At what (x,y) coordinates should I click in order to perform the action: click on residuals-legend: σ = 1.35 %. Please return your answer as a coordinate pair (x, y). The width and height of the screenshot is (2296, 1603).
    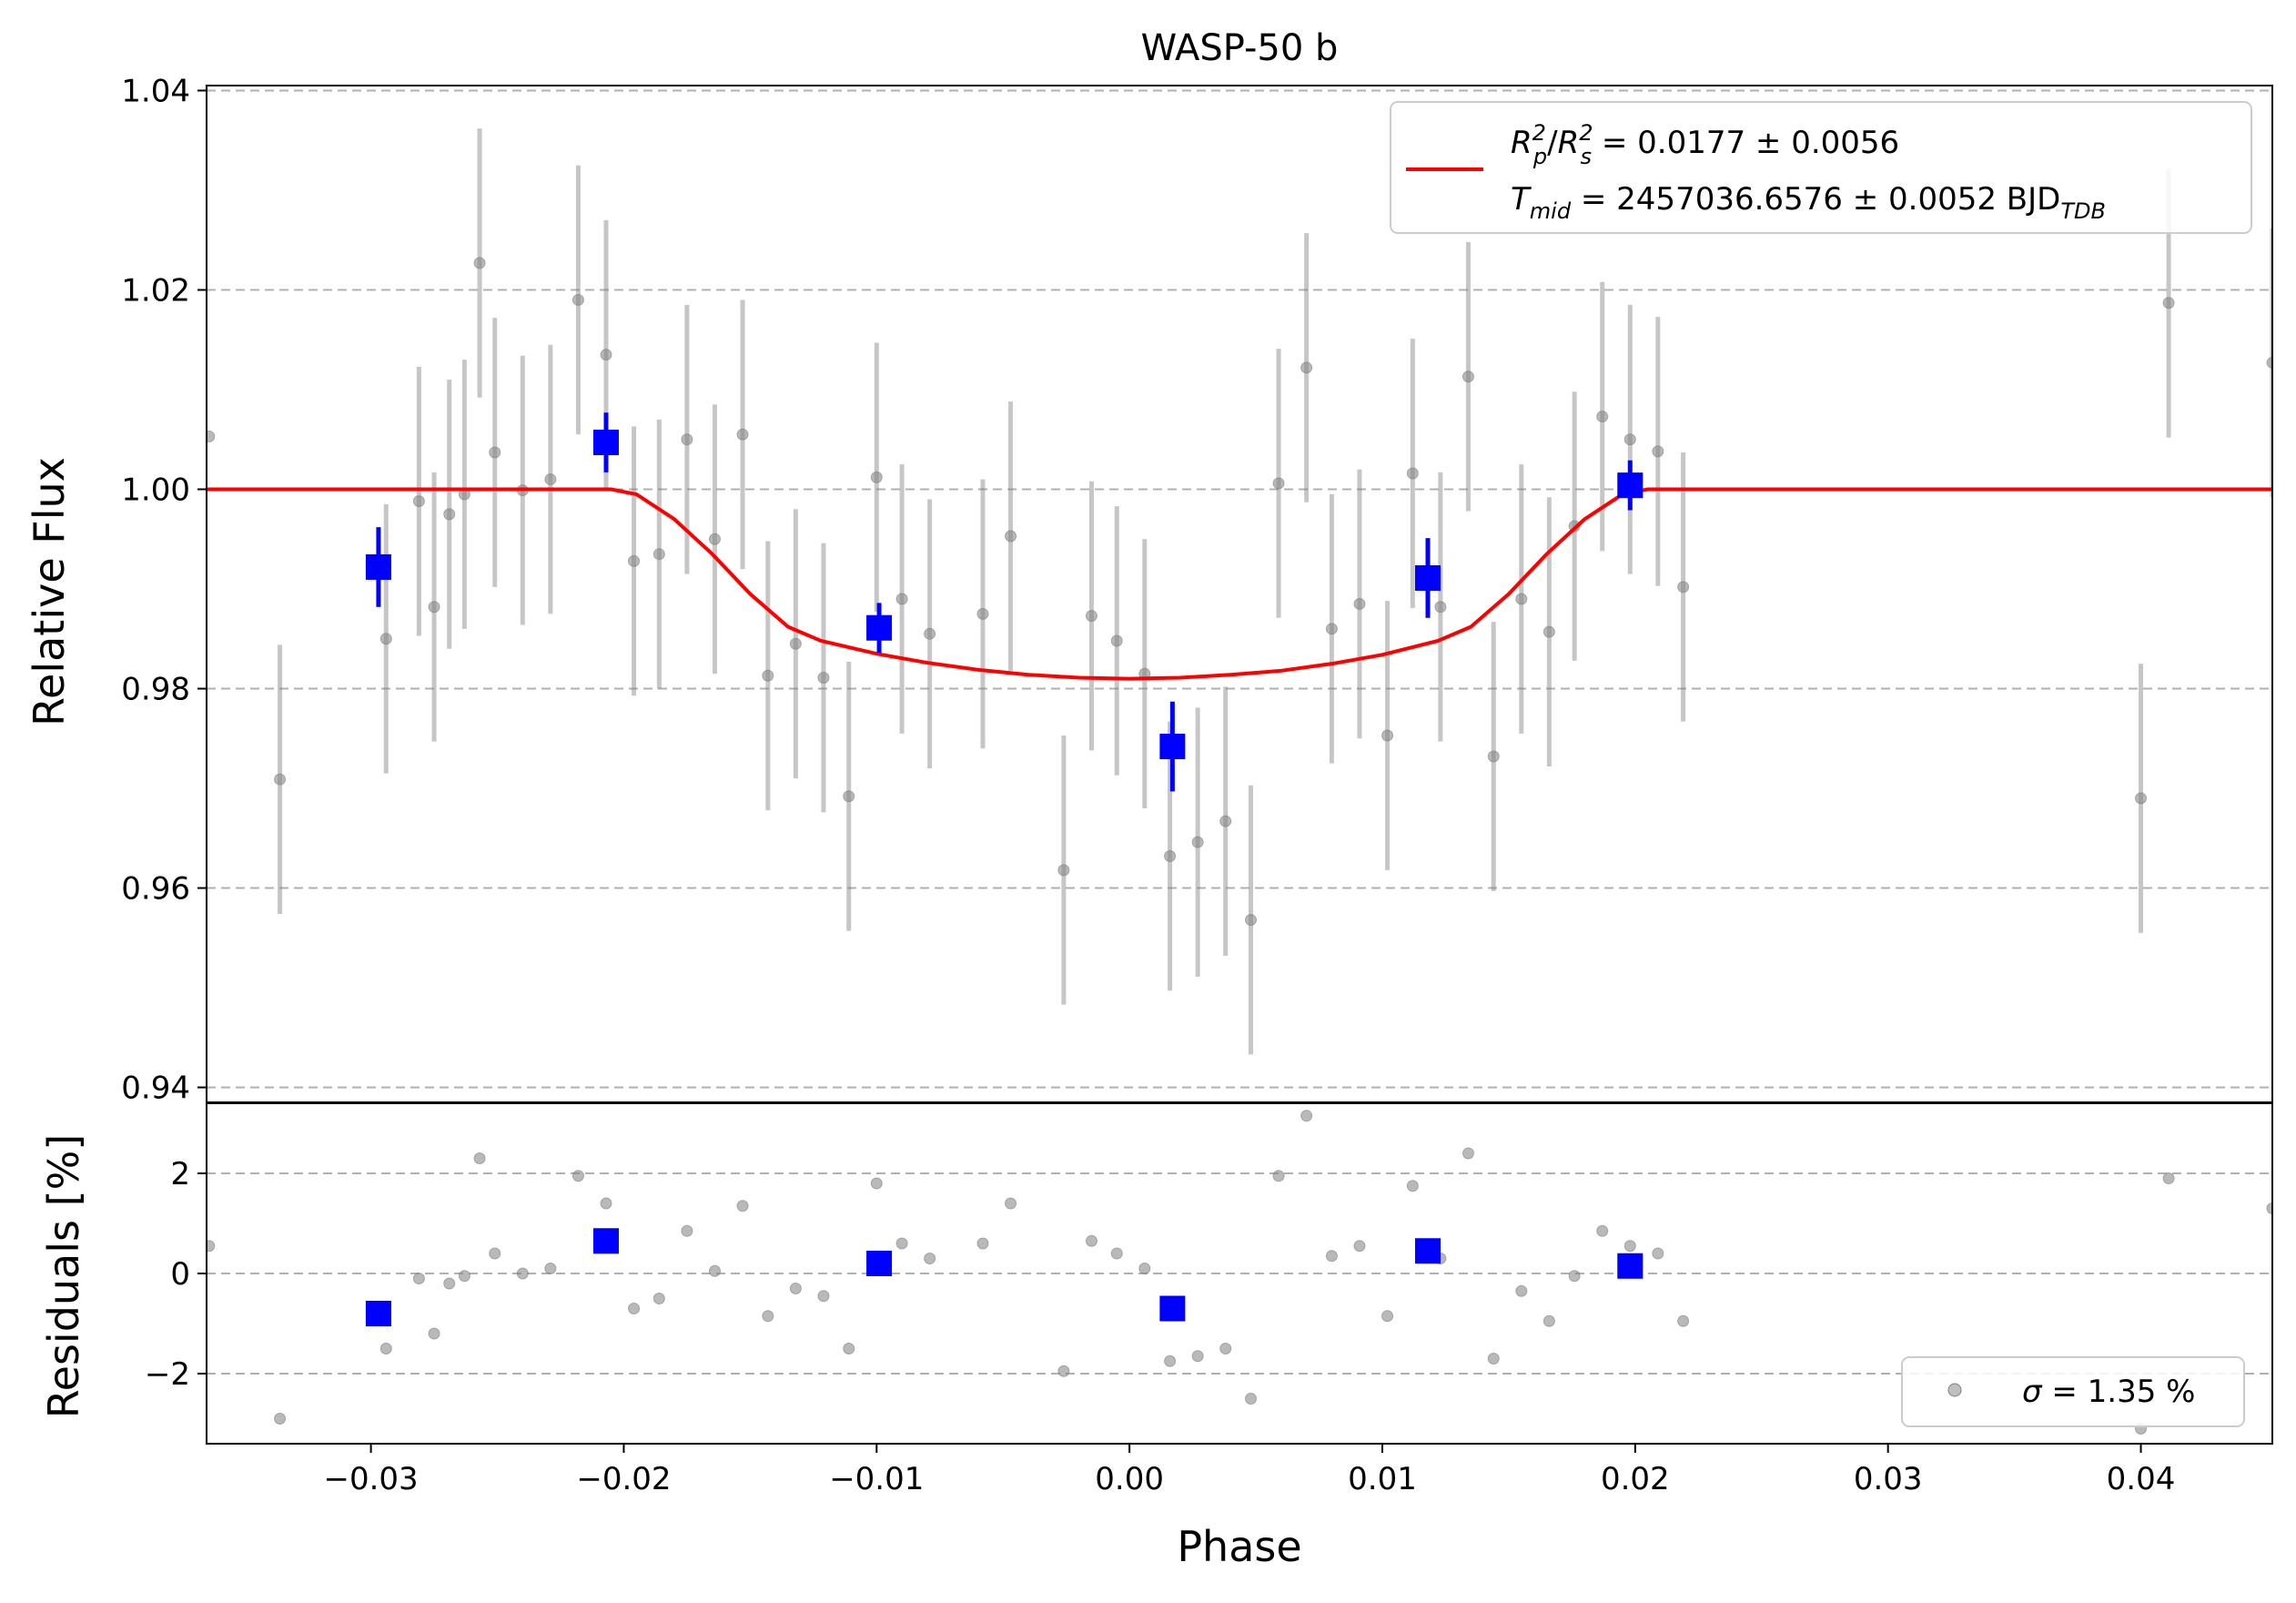
    Looking at the image, I should click on (2073, 1391).